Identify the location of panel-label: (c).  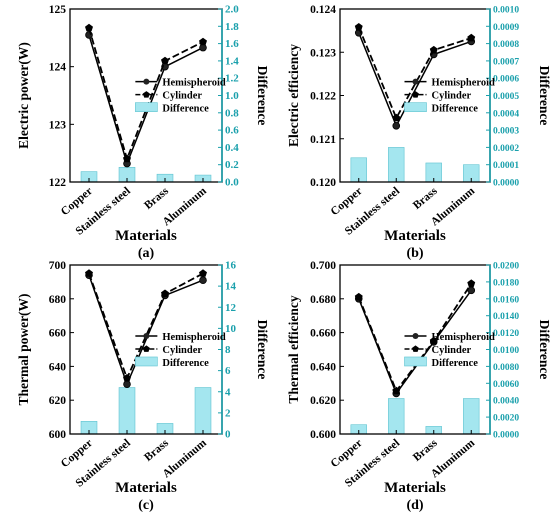
(146, 505).